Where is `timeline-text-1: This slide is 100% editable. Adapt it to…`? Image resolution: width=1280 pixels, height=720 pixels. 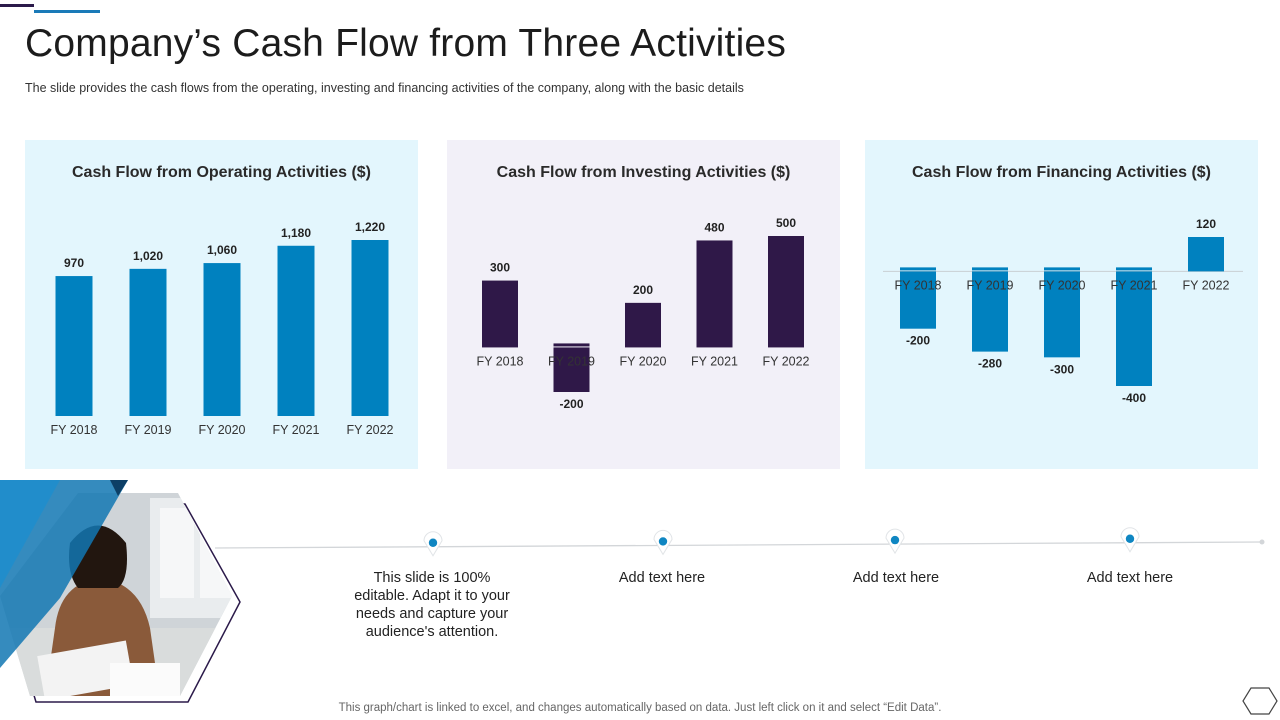
timeline-text-1: This slide is 100% editable. Adapt it to… is located at coordinates (432, 605).